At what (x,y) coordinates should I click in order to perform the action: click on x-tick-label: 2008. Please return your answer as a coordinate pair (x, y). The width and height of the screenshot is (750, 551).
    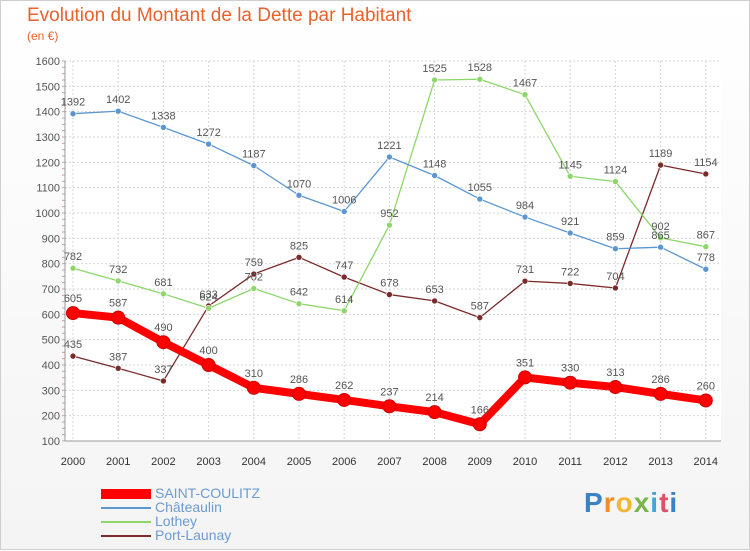
    Looking at the image, I should click on (434, 462).